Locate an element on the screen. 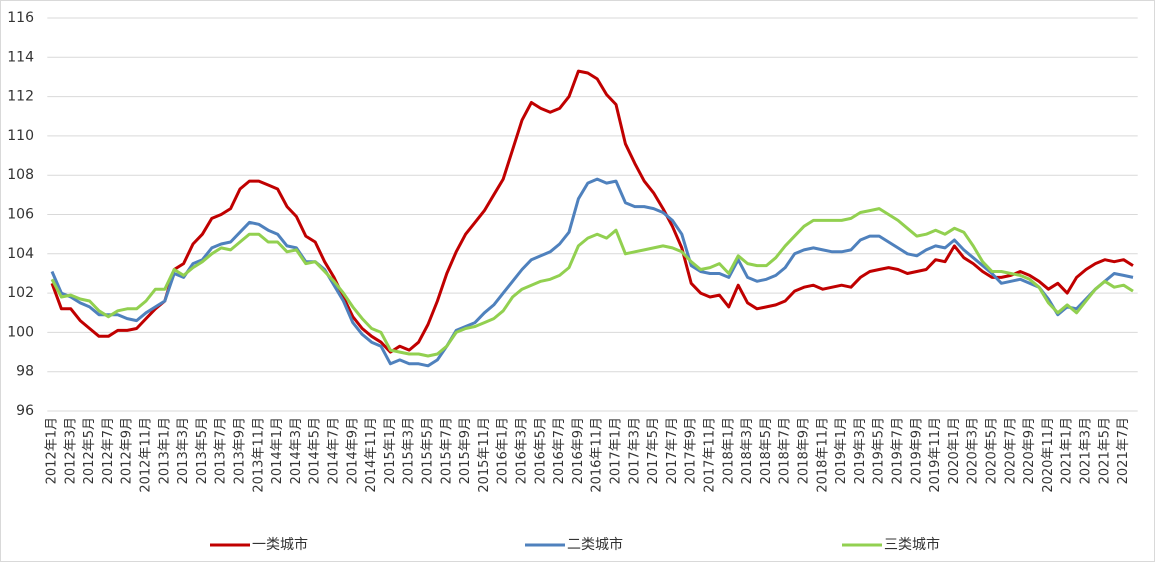 The image size is (1155, 562). x-tick-label: 2012年11月 is located at coordinates (146, 455).